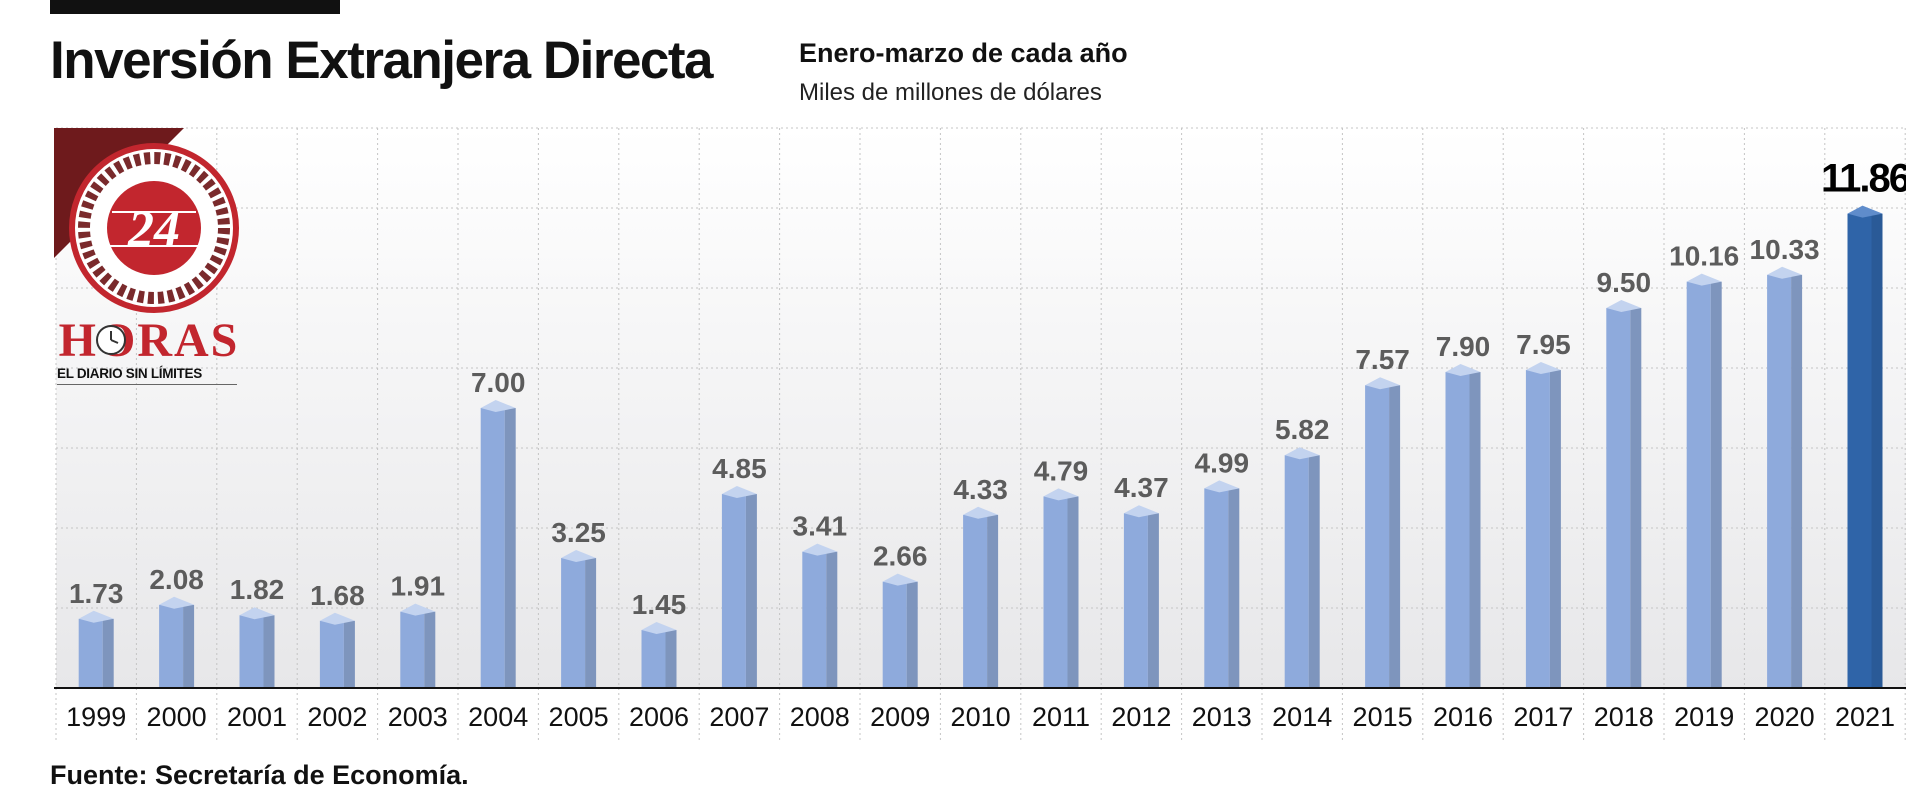 This screenshot has height=795, width=1906. I want to click on bar-2003, so click(418, 645).